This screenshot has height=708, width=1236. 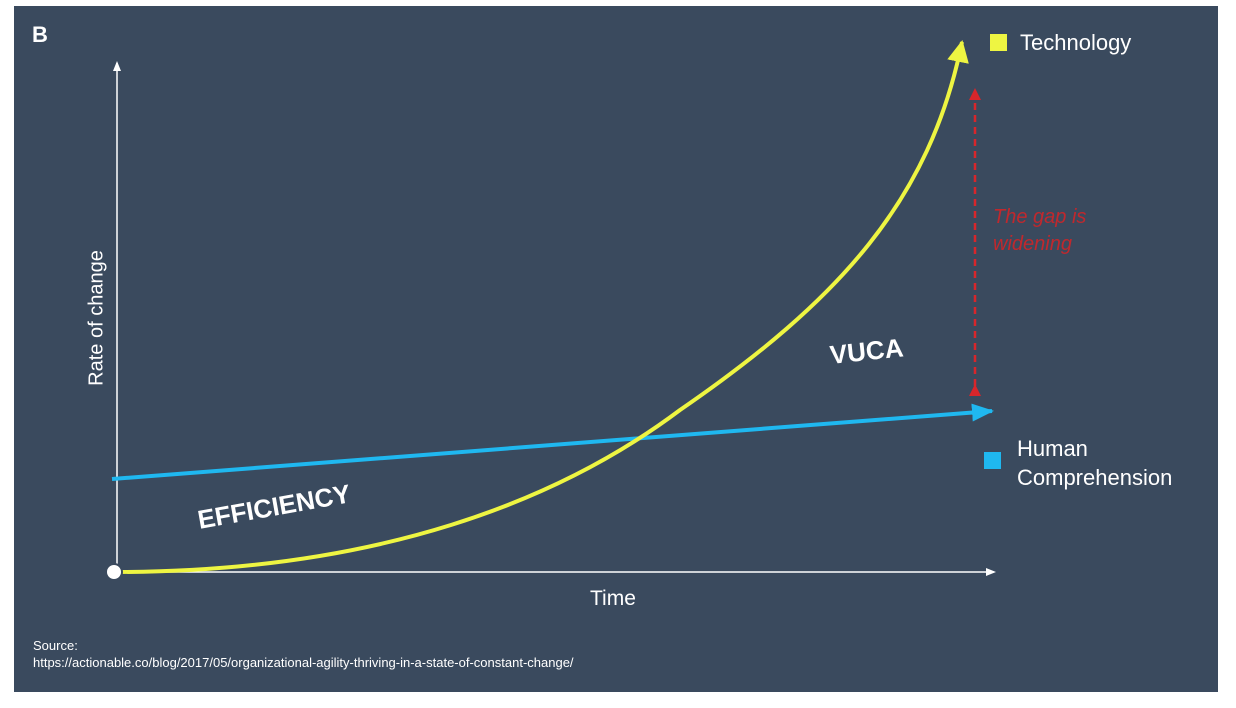 What do you see at coordinates (1040, 230) in the screenshot?
I see `gap-annotation: The gap is widening` at bounding box center [1040, 230].